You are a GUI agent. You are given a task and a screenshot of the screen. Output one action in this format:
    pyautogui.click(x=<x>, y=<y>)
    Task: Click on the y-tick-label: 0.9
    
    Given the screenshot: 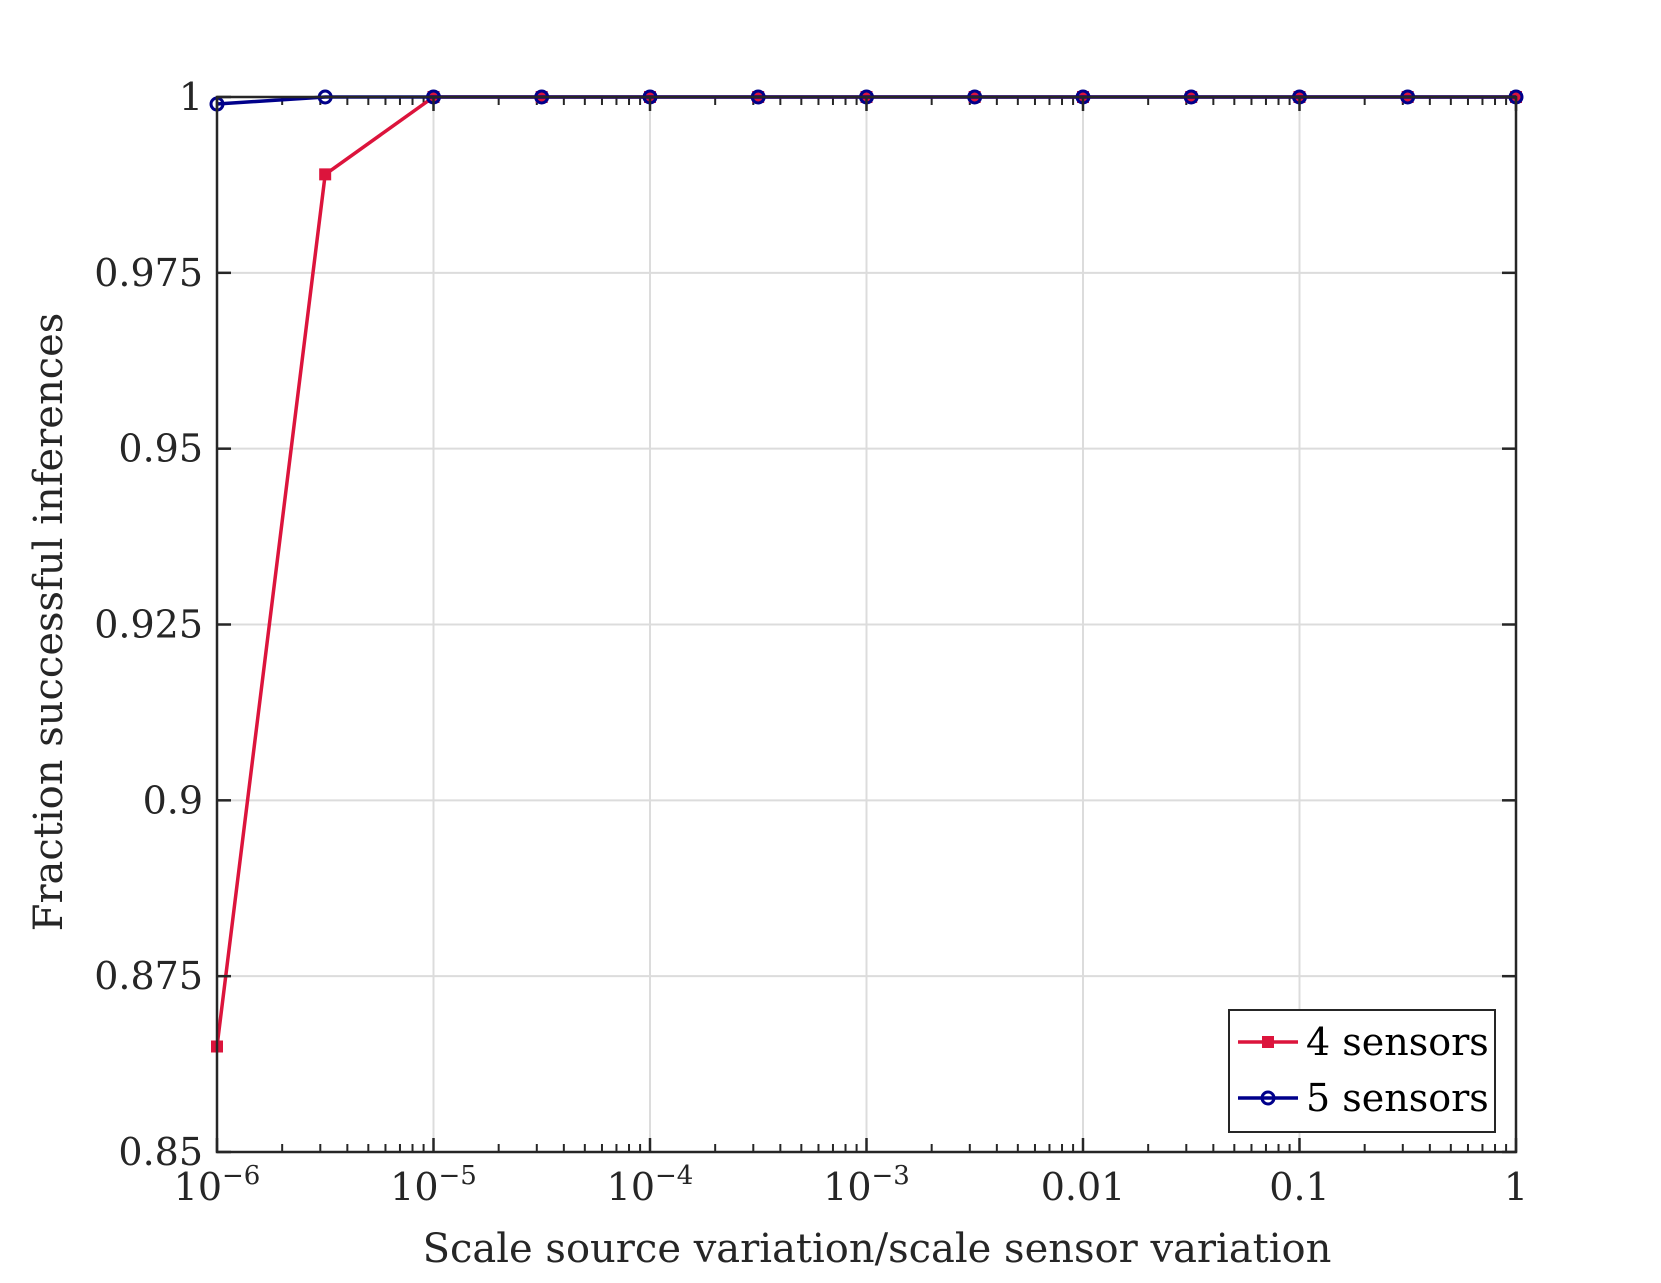 What is the action you would take?
    pyautogui.click(x=173, y=800)
    